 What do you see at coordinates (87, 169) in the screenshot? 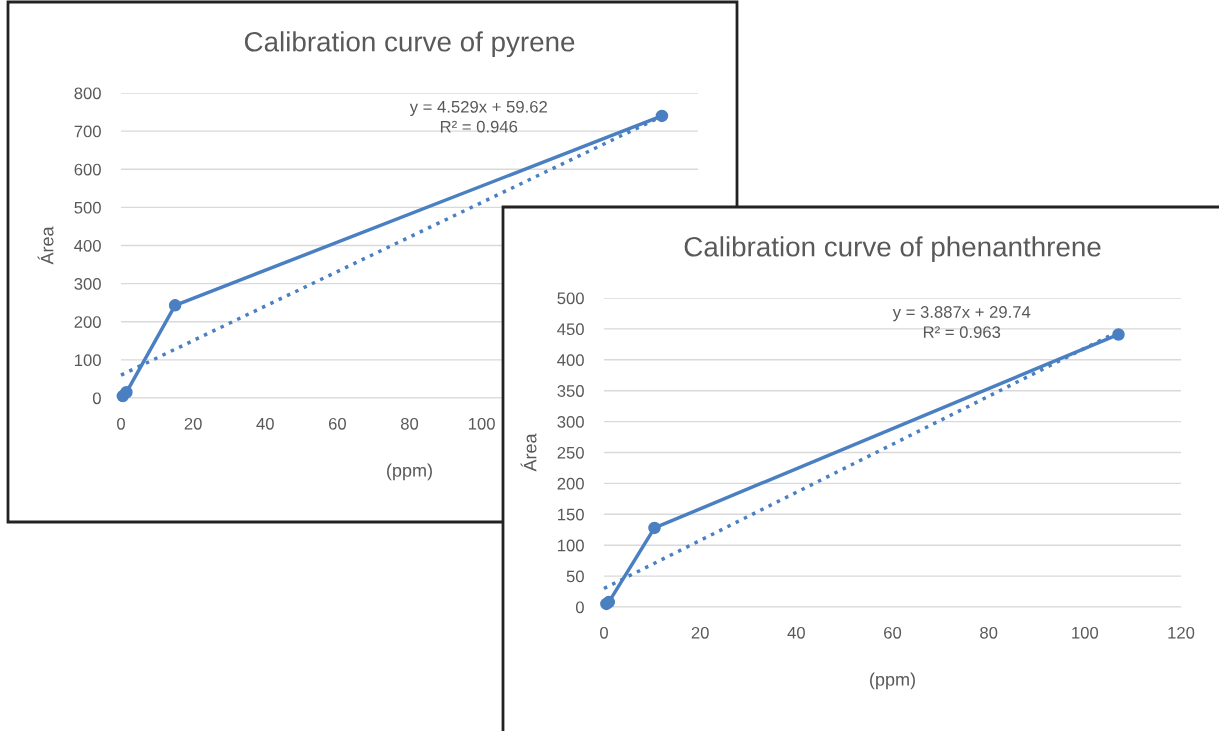
I see `y-tick-label: 600` at bounding box center [87, 169].